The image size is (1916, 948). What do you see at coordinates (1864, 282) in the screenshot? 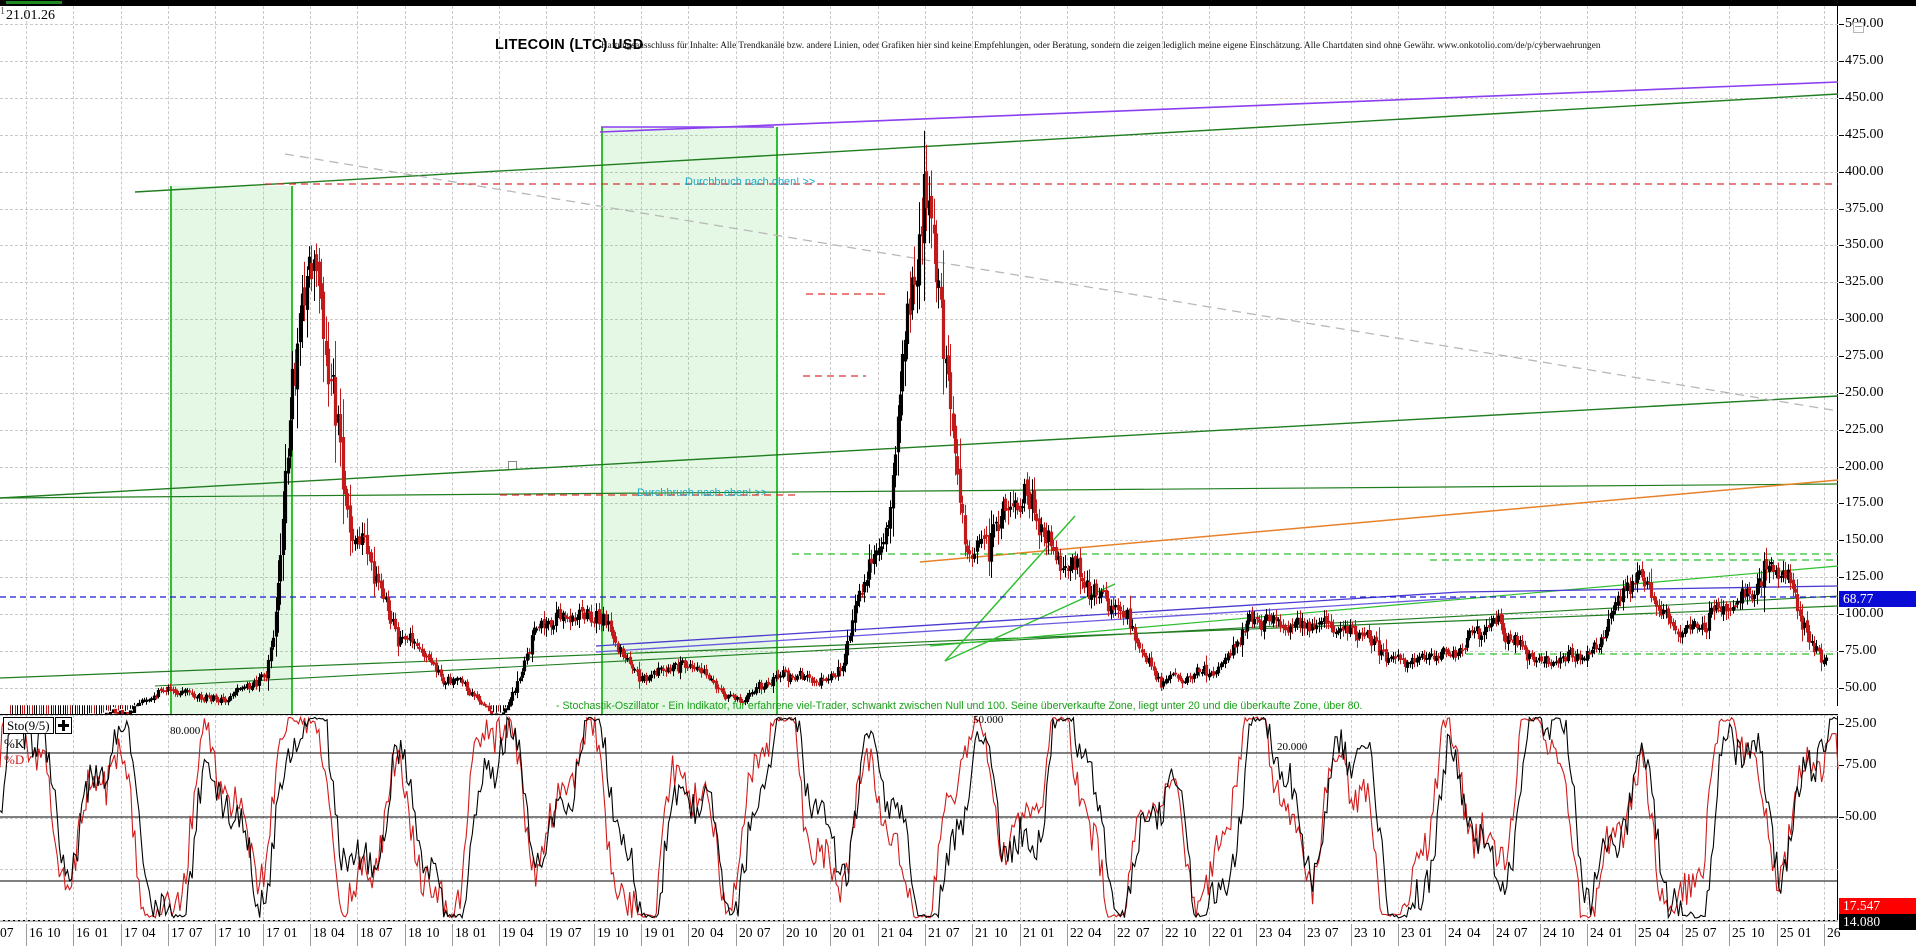
I see `price-tick-label: 325.00` at bounding box center [1864, 282].